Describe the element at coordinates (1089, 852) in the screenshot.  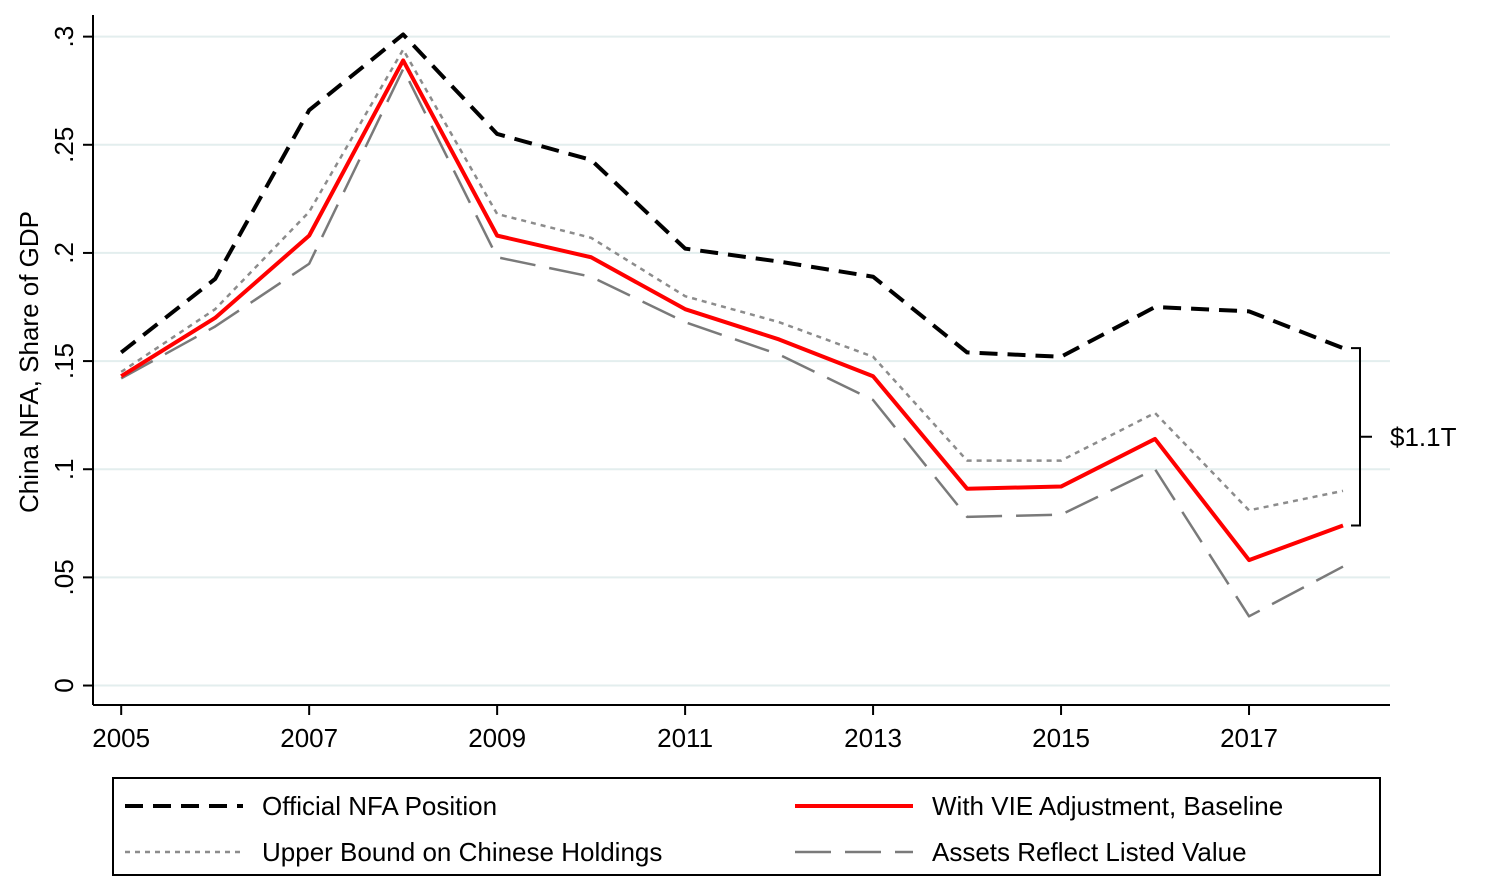
I see `legend-label: Assets Reflect Listed Value` at that location.